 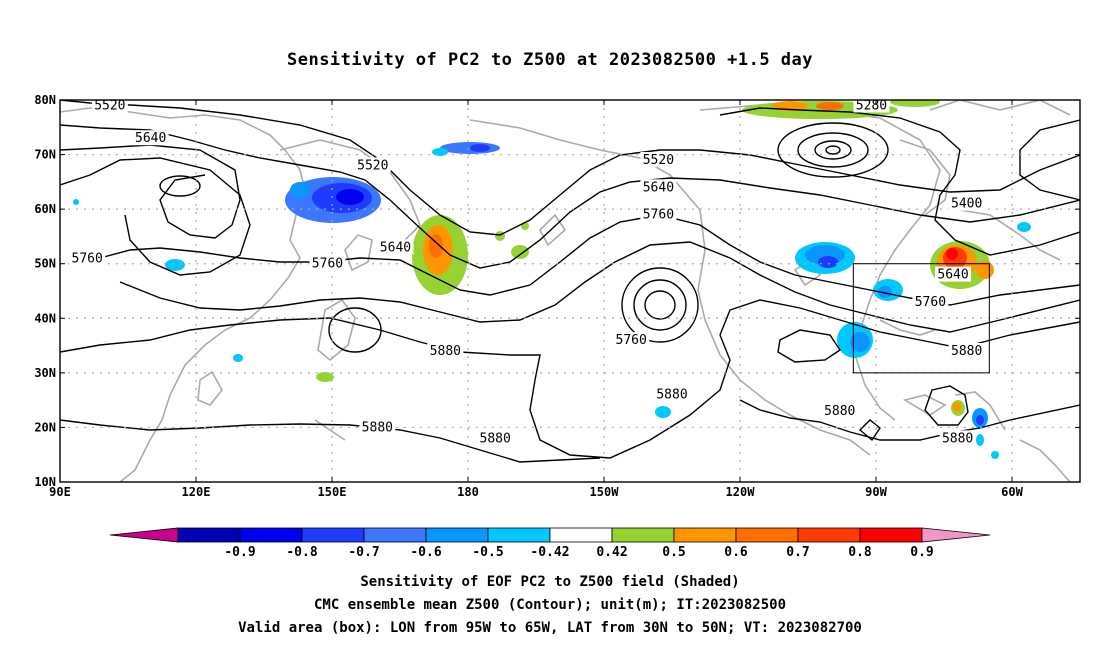 What do you see at coordinates (60, 492) in the screenshot?
I see `lon-tick-label: 90E` at bounding box center [60, 492].